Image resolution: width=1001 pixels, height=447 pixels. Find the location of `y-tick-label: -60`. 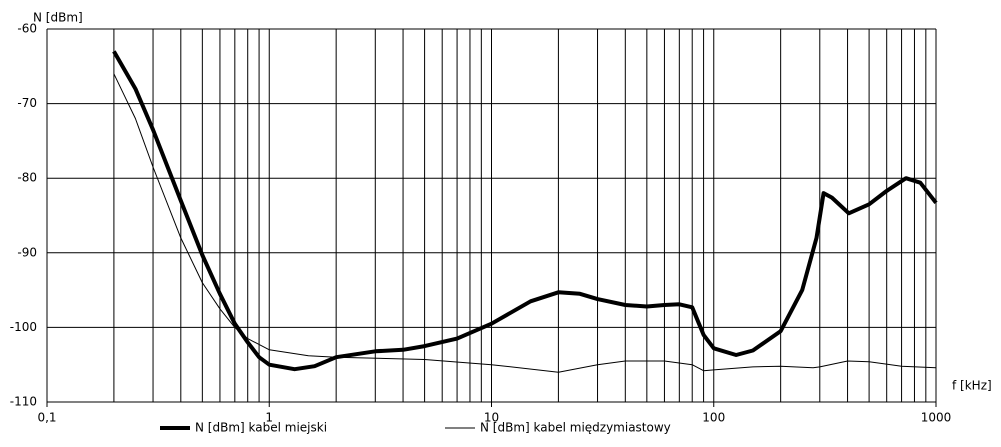

y-tick-label: -60 is located at coordinates (27, 29).